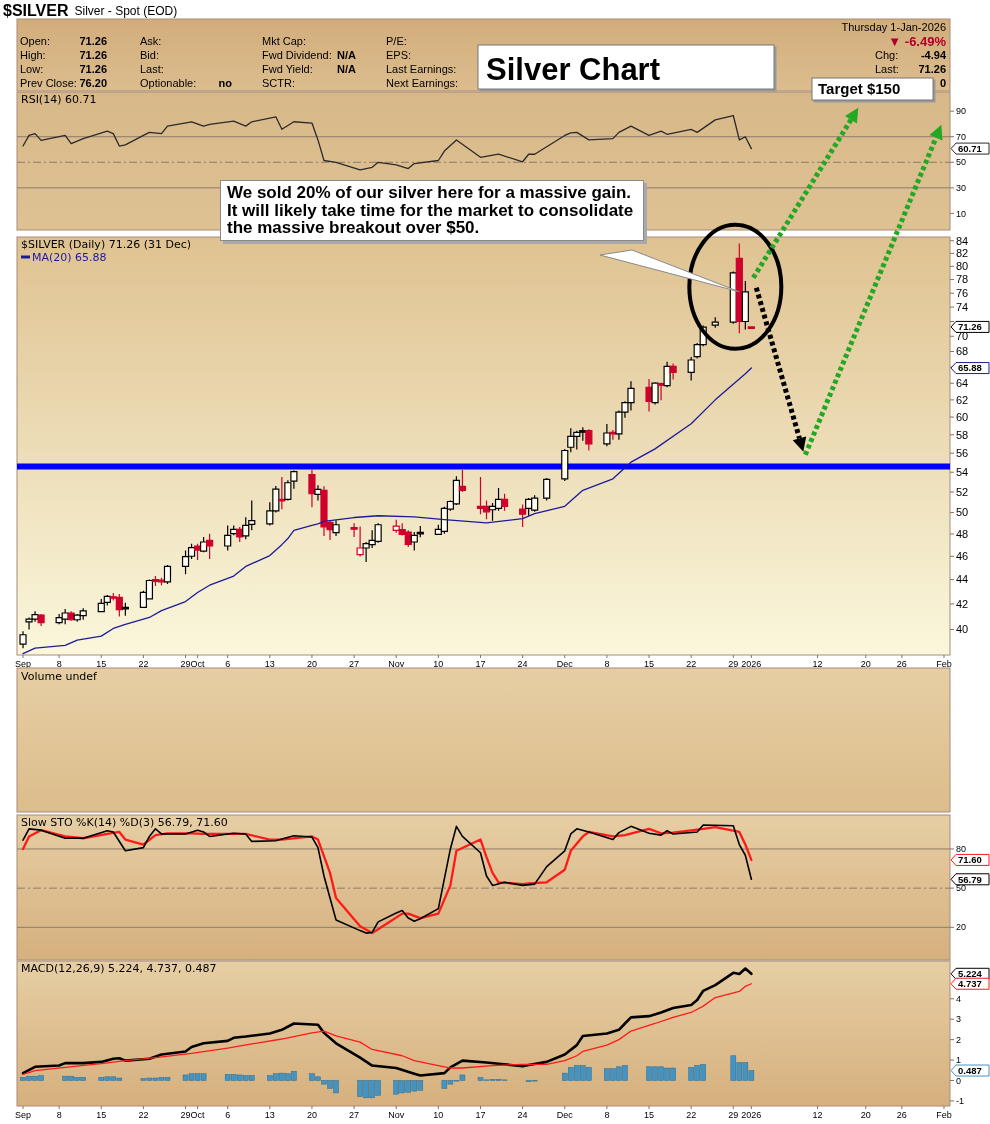 This screenshot has width=990, height=1124. Describe the element at coordinates (970, 879) in the screenshot. I see `text: 56.79` at that location.